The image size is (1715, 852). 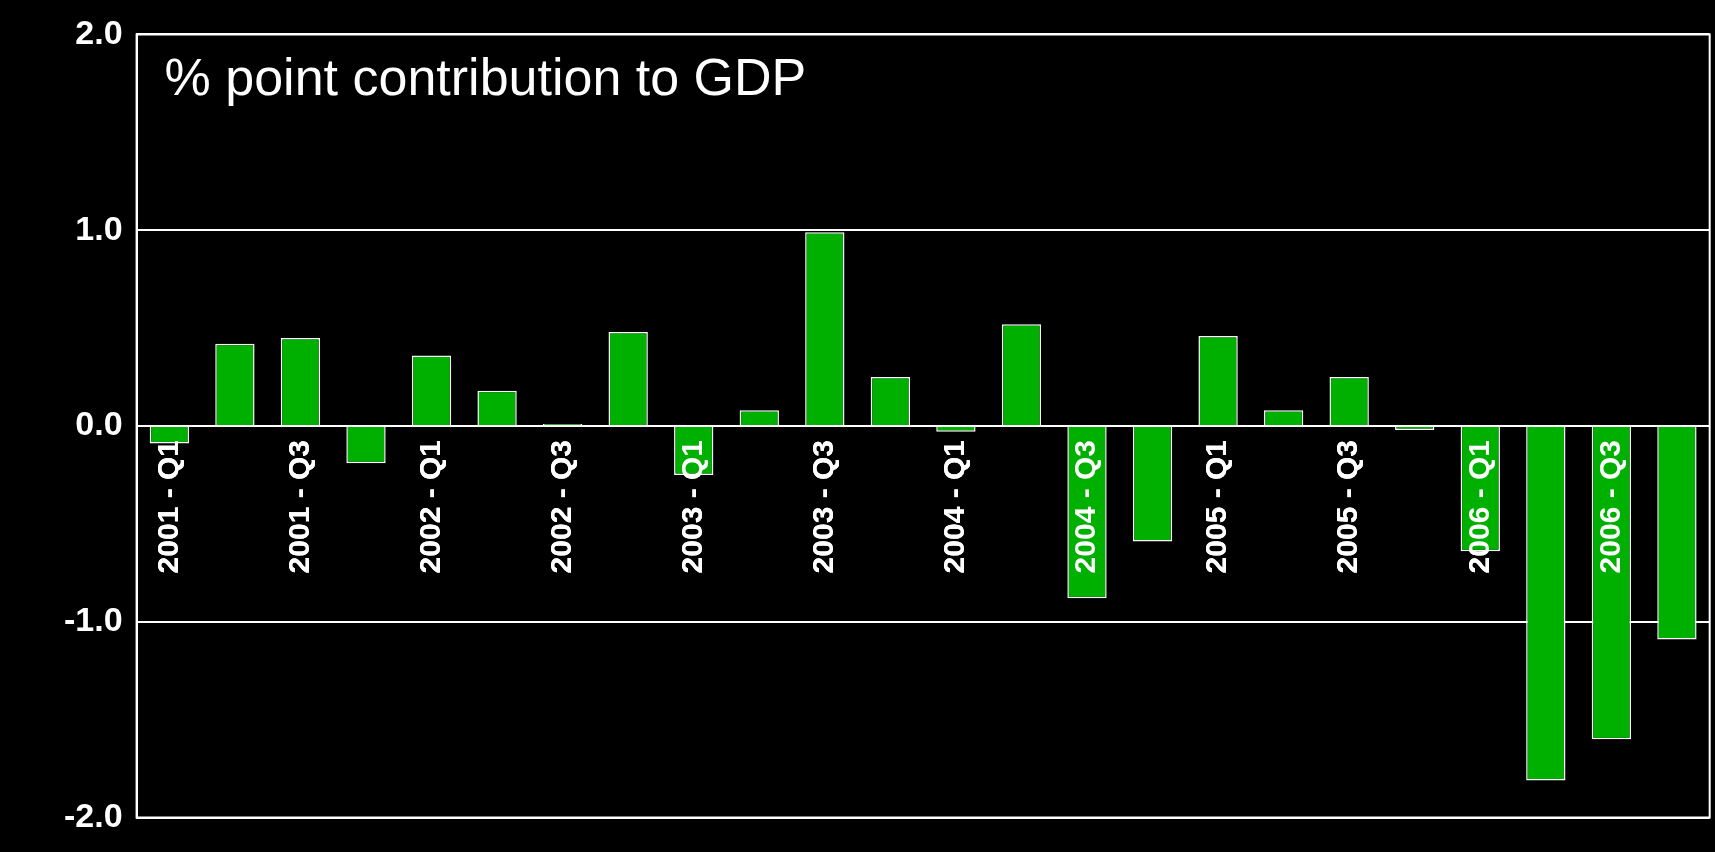 I want to click on x-tick-label: 2005 - Q1, so click(x=1216, y=507).